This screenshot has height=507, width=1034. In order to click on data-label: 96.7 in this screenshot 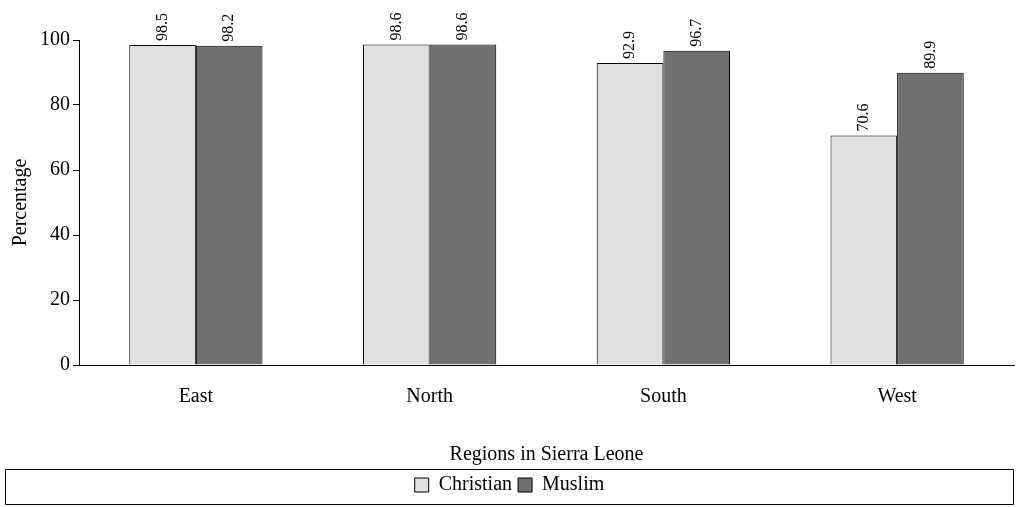, I will do `click(695, 32)`.